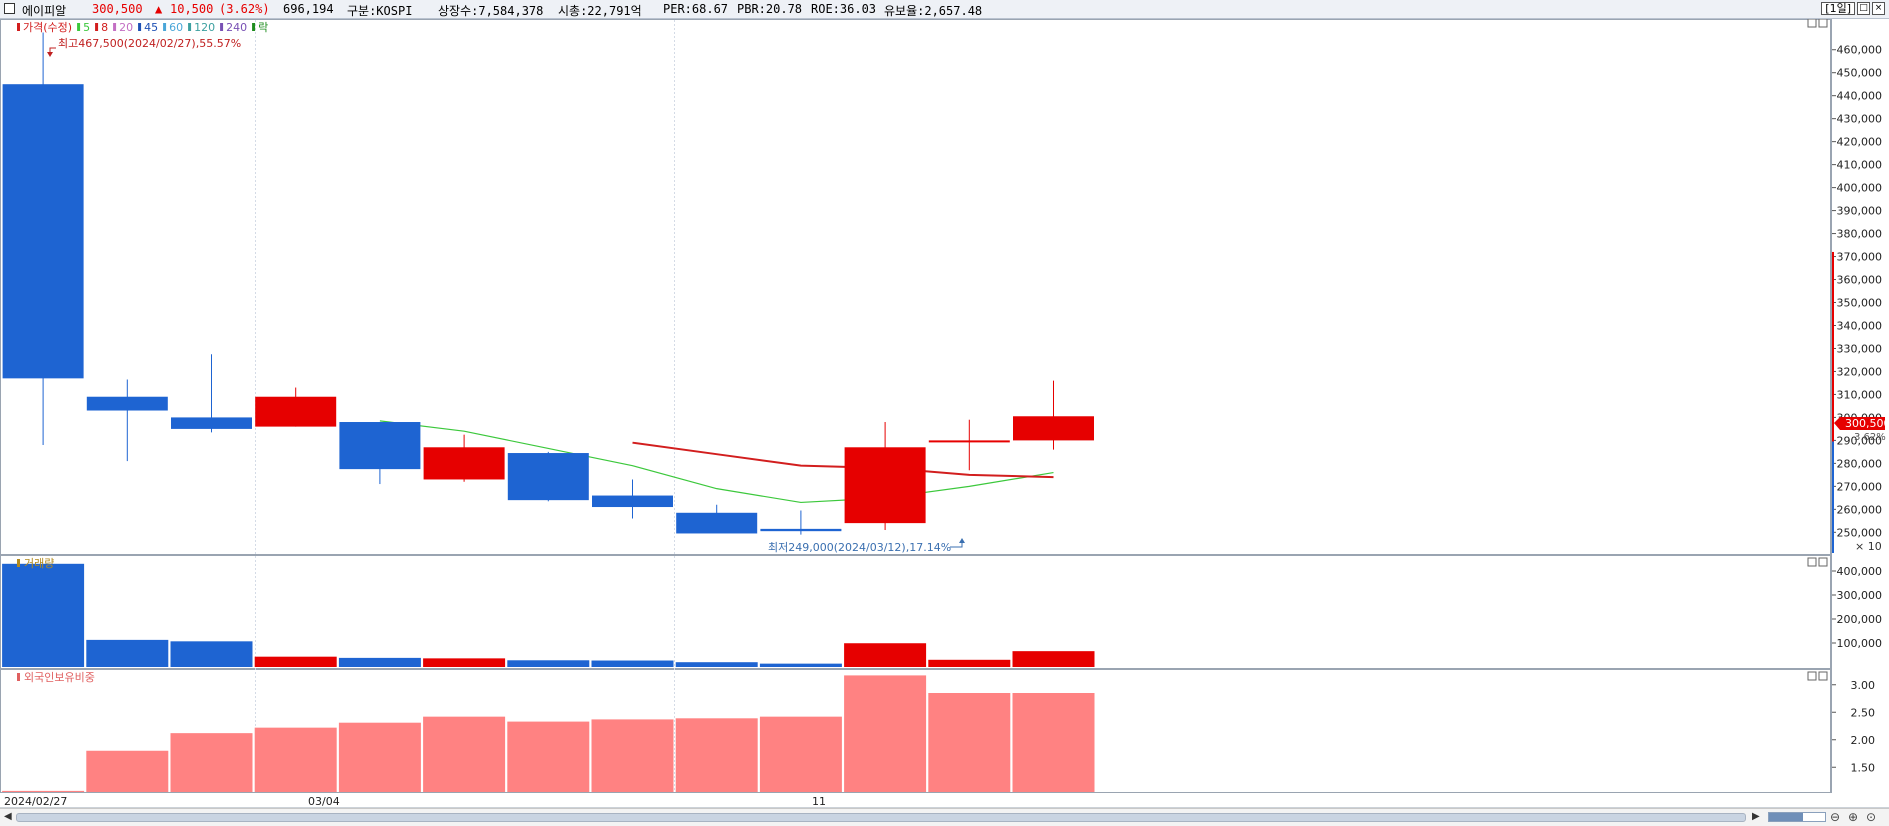 The width and height of the screenshot is (1889, 826). Describe the element at coordinates (415, 801) in the screenshot. I see `x-axis-labels: 2024/02/27 03/04 11` at that location.